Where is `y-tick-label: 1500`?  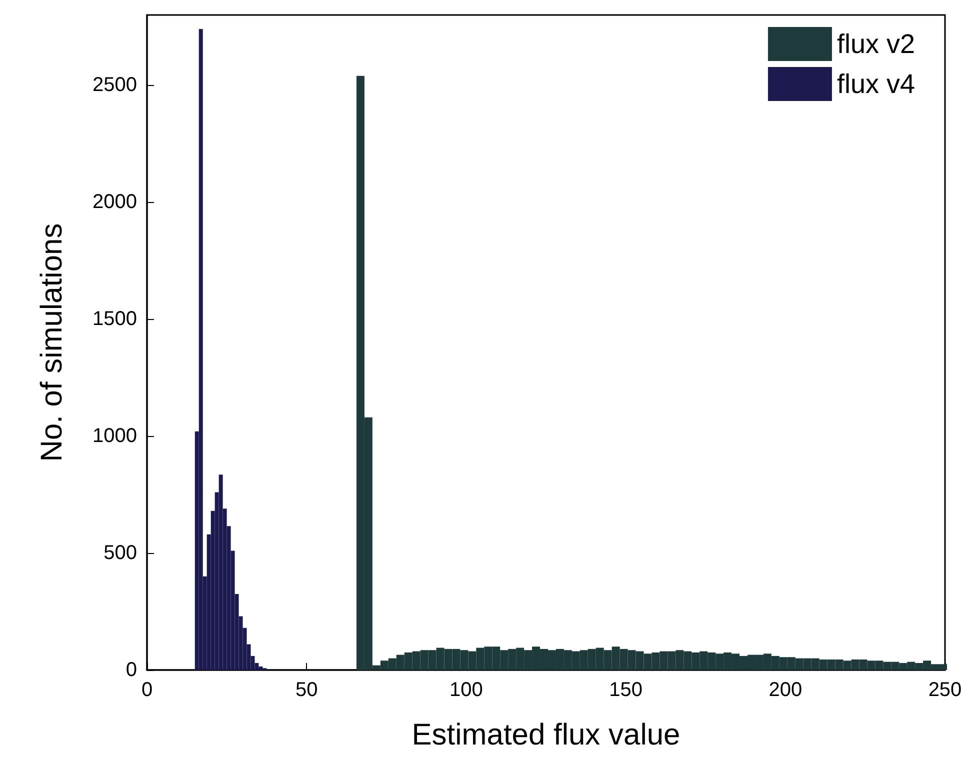
y-tick-label: 1500 is located at coordinates (114, 319).